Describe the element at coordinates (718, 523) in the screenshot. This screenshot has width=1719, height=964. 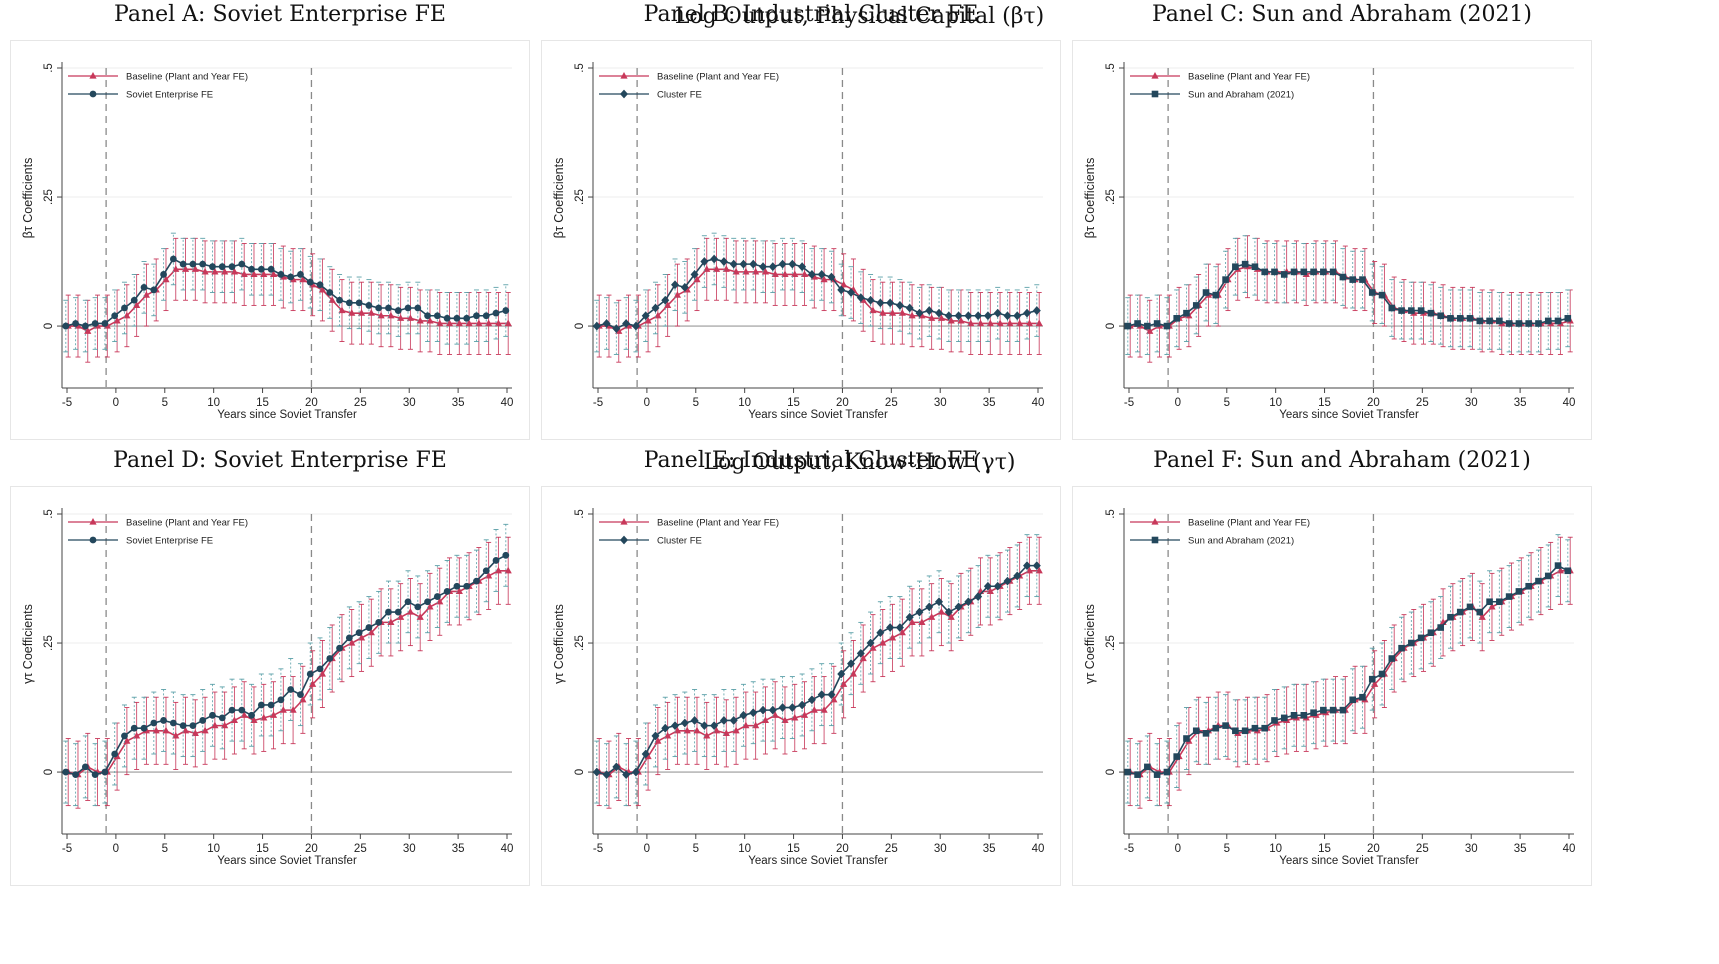
I see `legend-label: Baseline (Plant and Year FE)` at that location.